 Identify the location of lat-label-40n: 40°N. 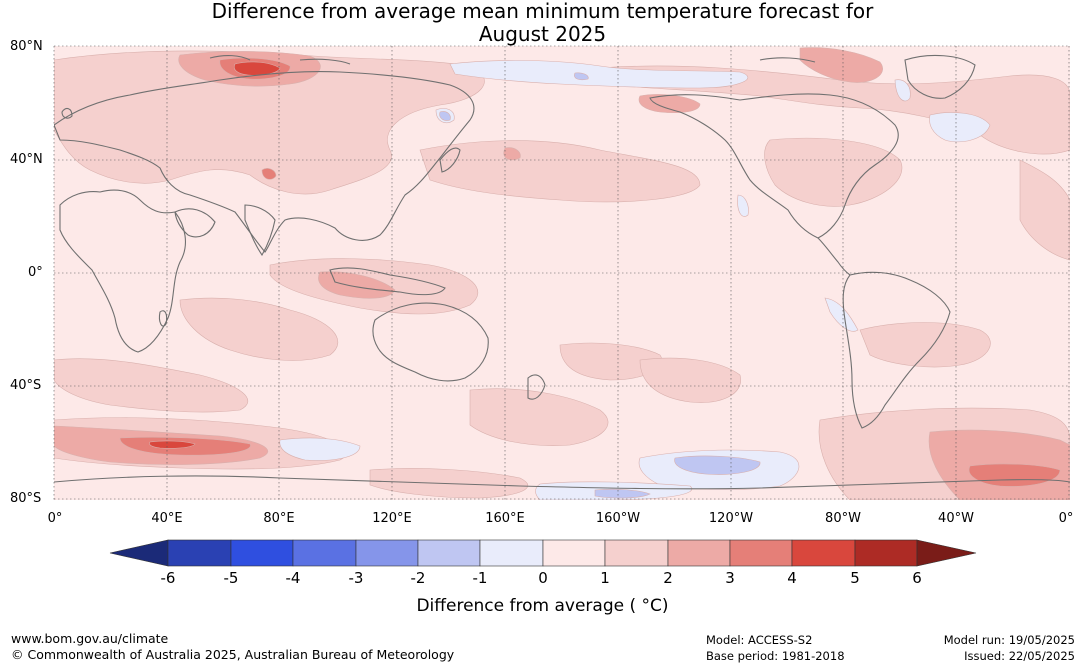
(26, 159).